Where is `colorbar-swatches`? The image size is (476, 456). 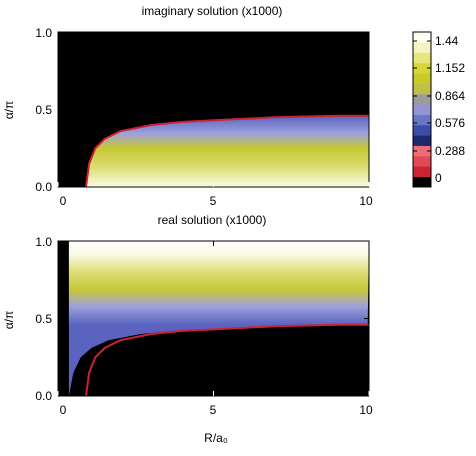
colorbar-swatches is located at coordinates (422, 110).